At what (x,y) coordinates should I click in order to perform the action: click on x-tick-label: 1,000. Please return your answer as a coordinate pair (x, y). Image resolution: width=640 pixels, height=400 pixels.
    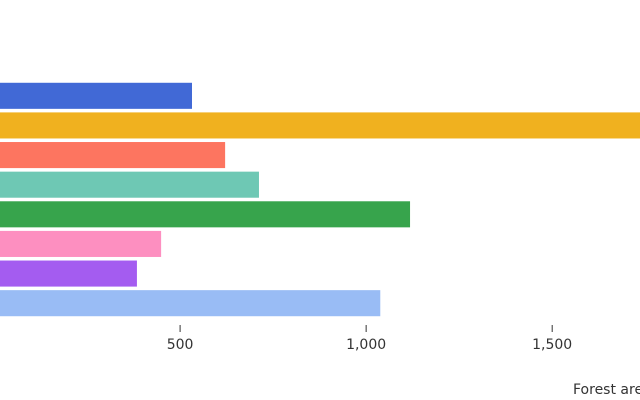
    Looking at the image, I should click on (366, 345).